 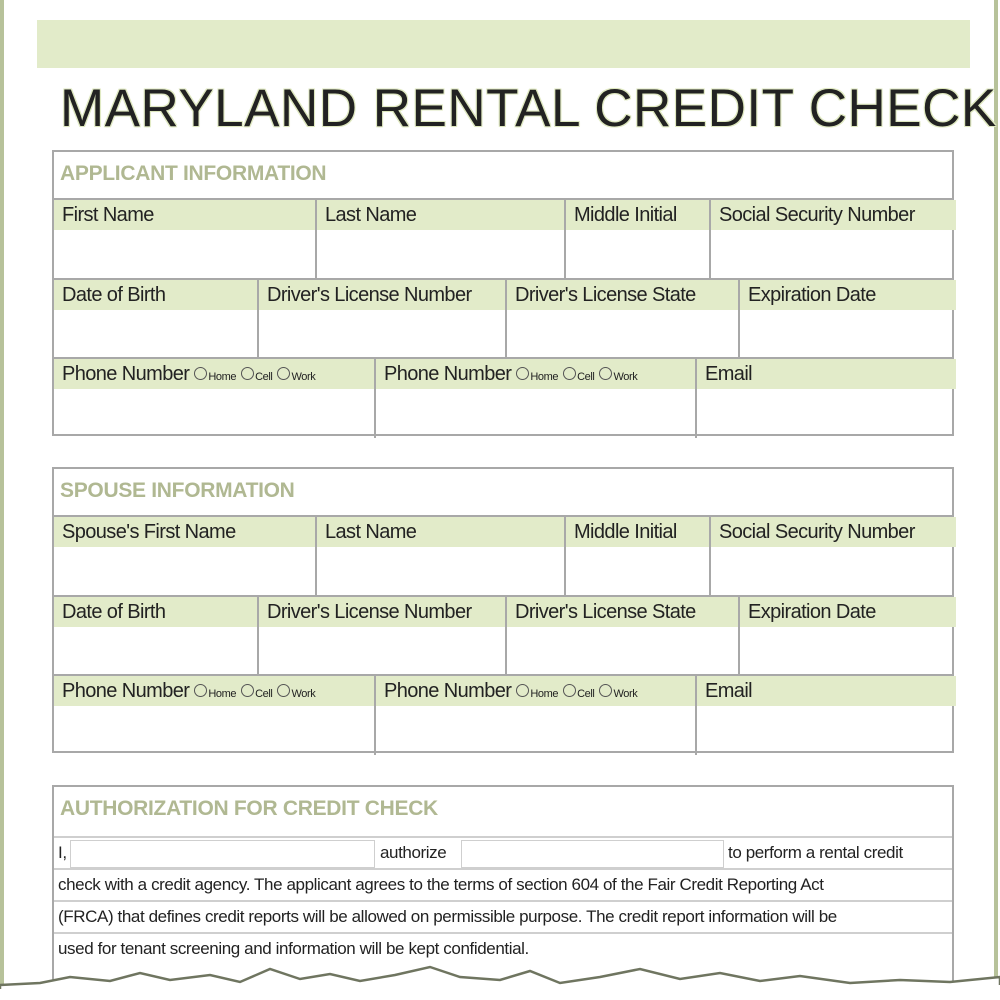 I want to click on field-label-text: Phone Number, so click(x=126, y=374).